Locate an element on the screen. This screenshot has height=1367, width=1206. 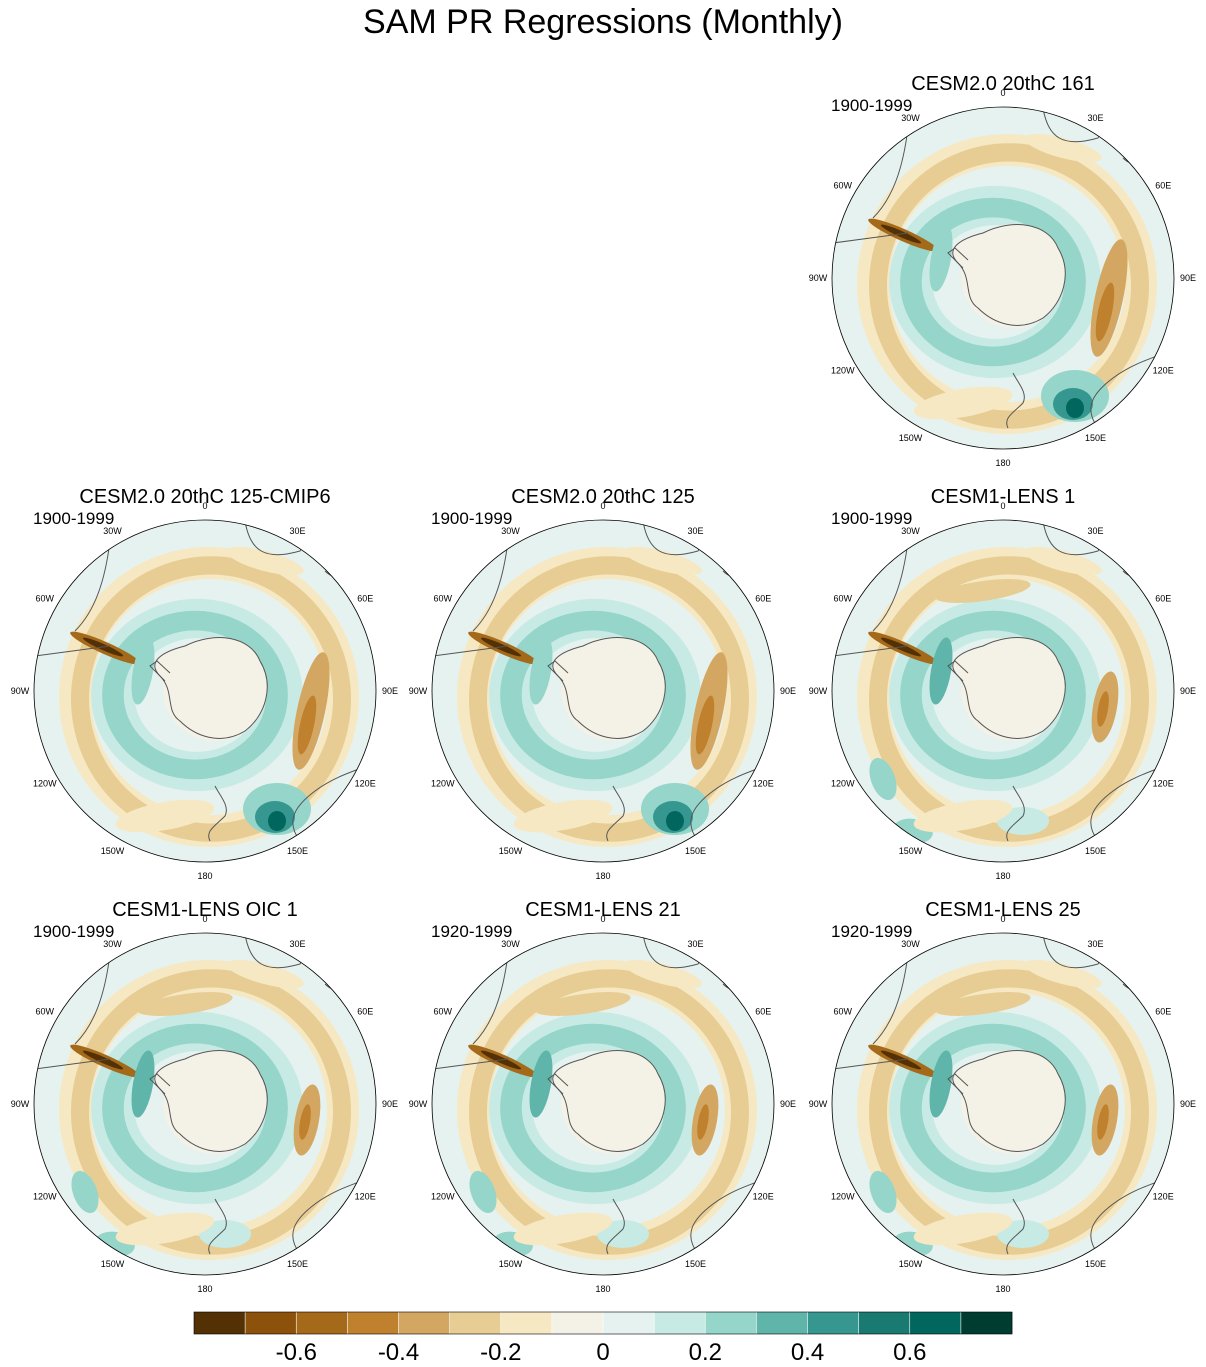
colorbar-tick-label: -0.2 is located at coordinates (500, 1352).